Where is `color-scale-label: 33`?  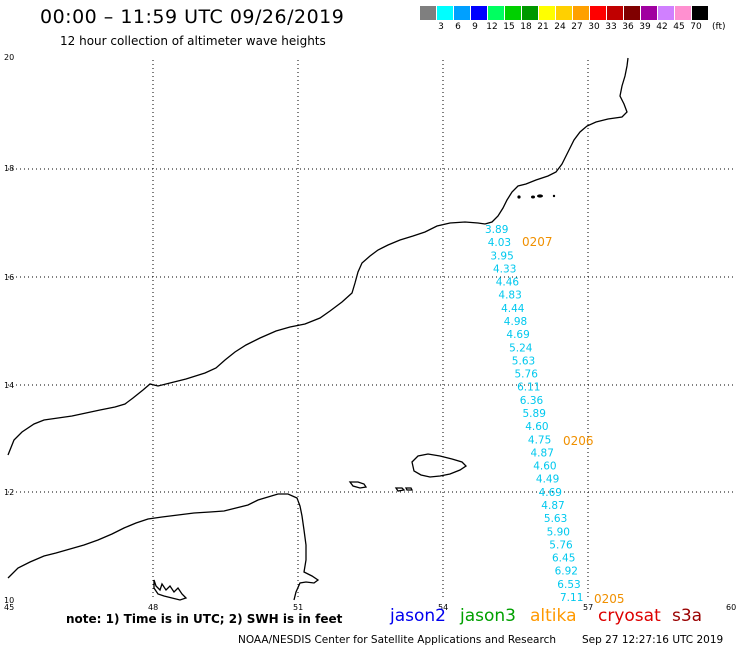 color-scale-label: 33 is located at coordinates (611, 27).